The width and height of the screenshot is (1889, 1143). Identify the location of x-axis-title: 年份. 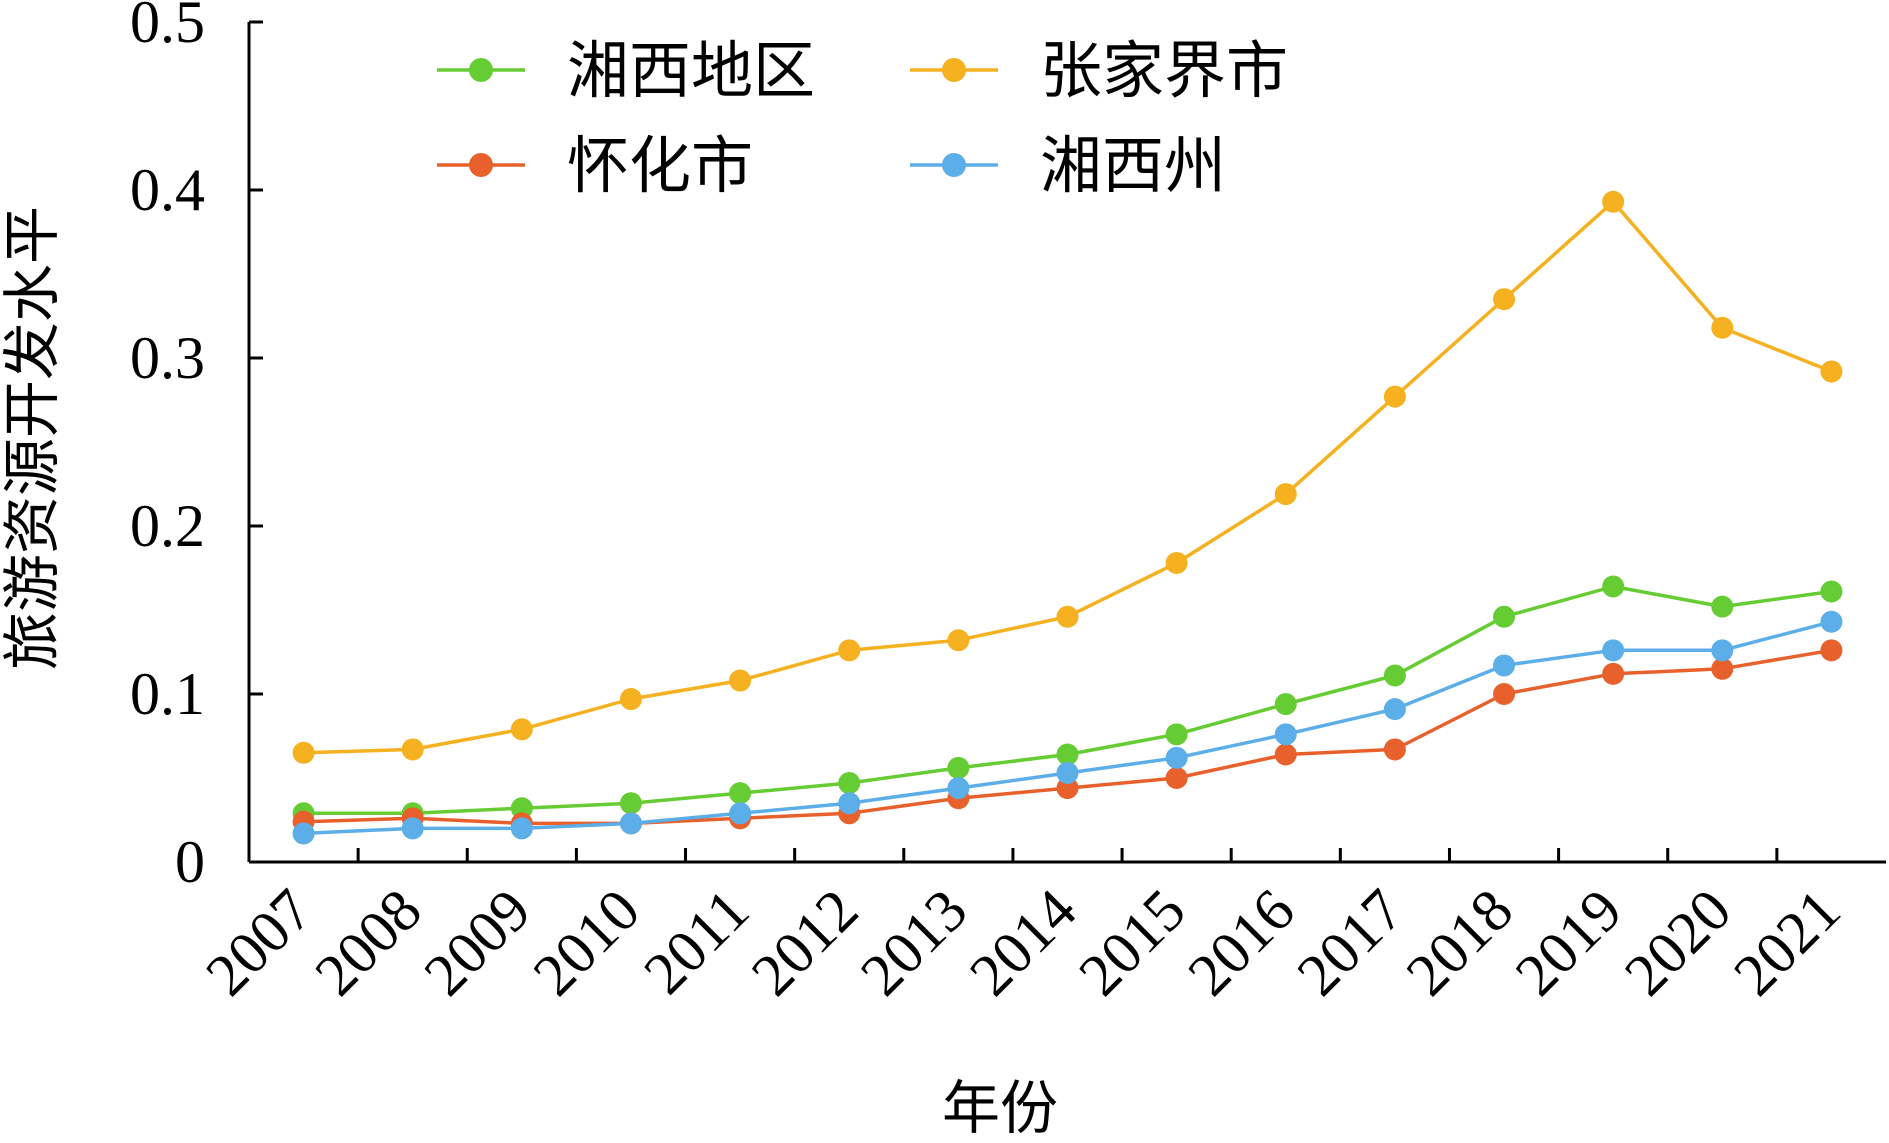
(1000, 1108).